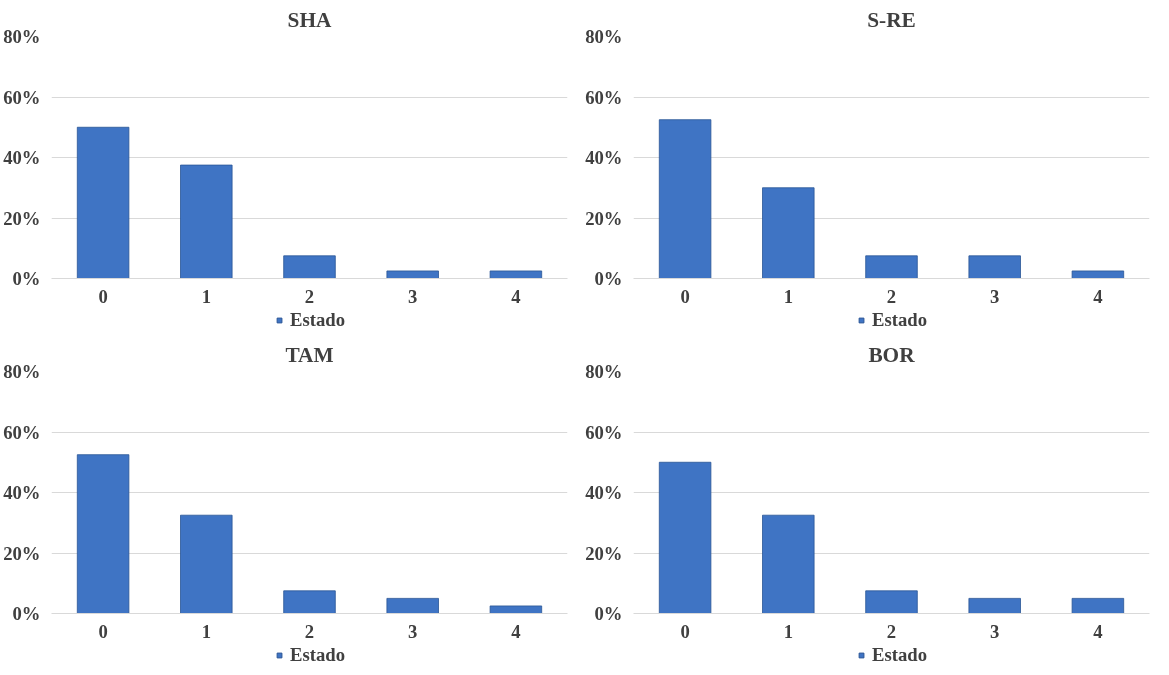 The image size is (1169, 675). What do you see at coordinates (892, 354) in the screenshot?
I see `chart-title: BOR` at bounding box center [892, 354].